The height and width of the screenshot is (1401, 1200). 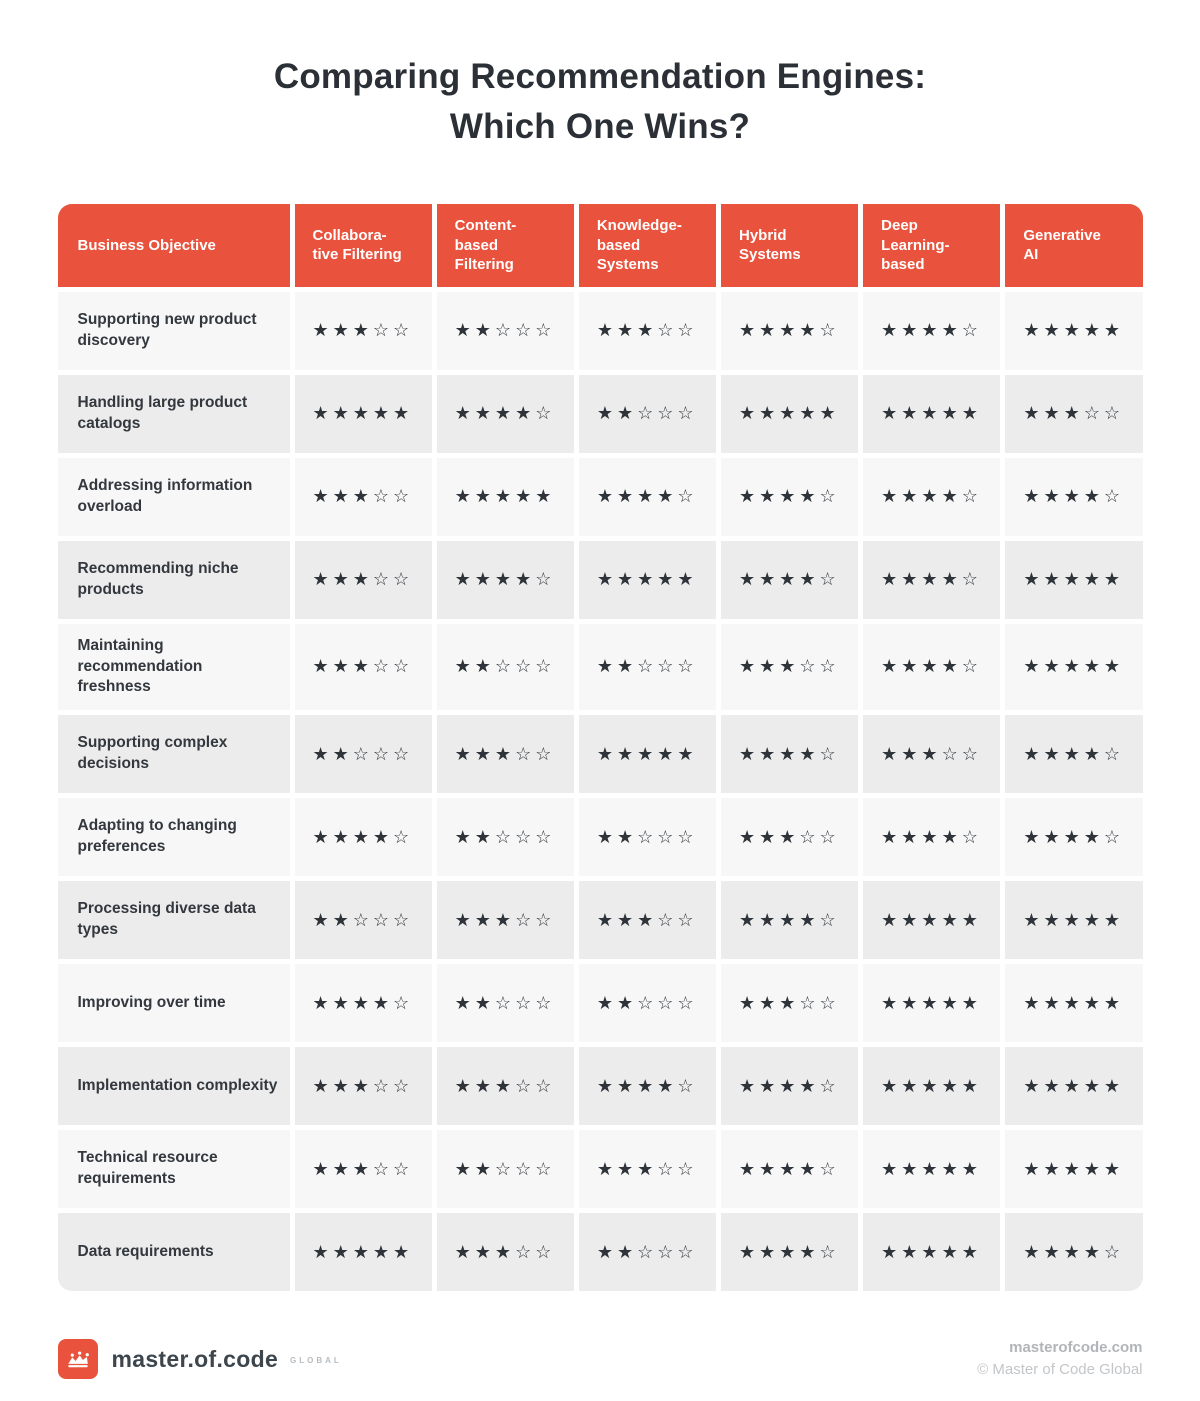 I want to click on column-header: Generative AI, so click(x=1074, y=245).